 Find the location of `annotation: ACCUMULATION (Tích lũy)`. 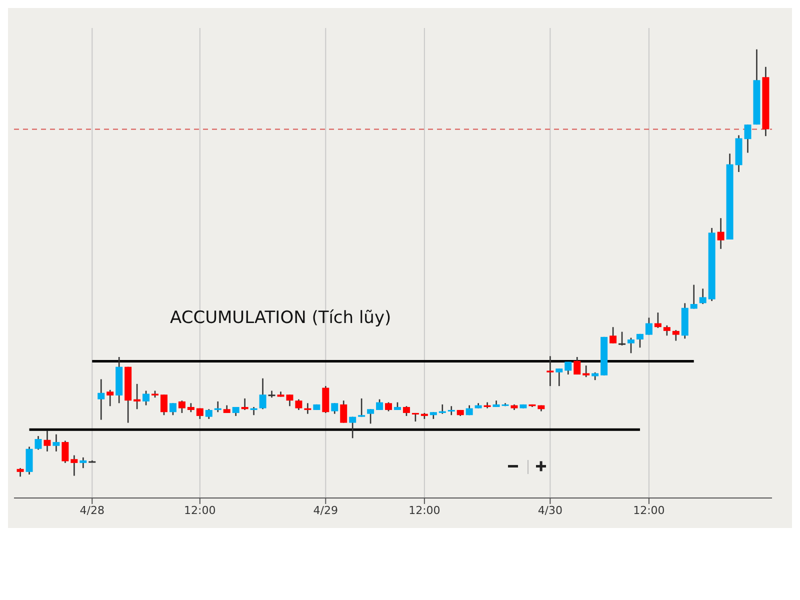

annotation: ACCUMULATION (Tích lũy) is located at coordinates (281, 318).